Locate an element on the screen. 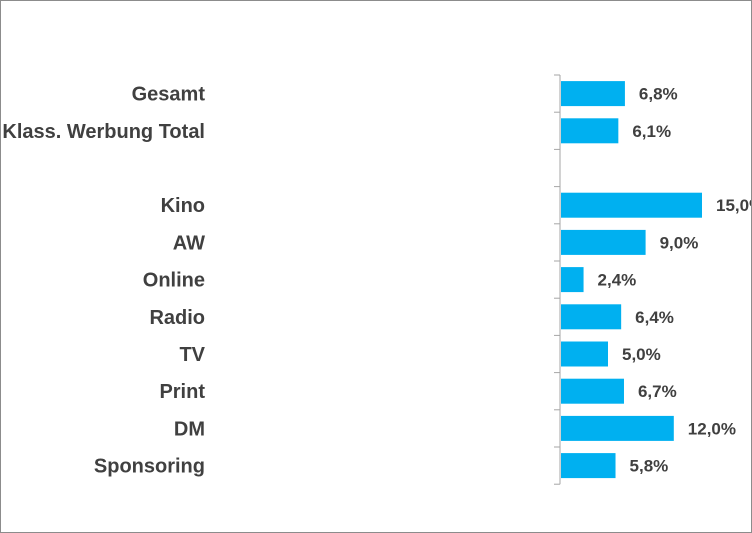 The width and height of the screenshot is (752, 533). bars-group is located at coordinates (631, 280).